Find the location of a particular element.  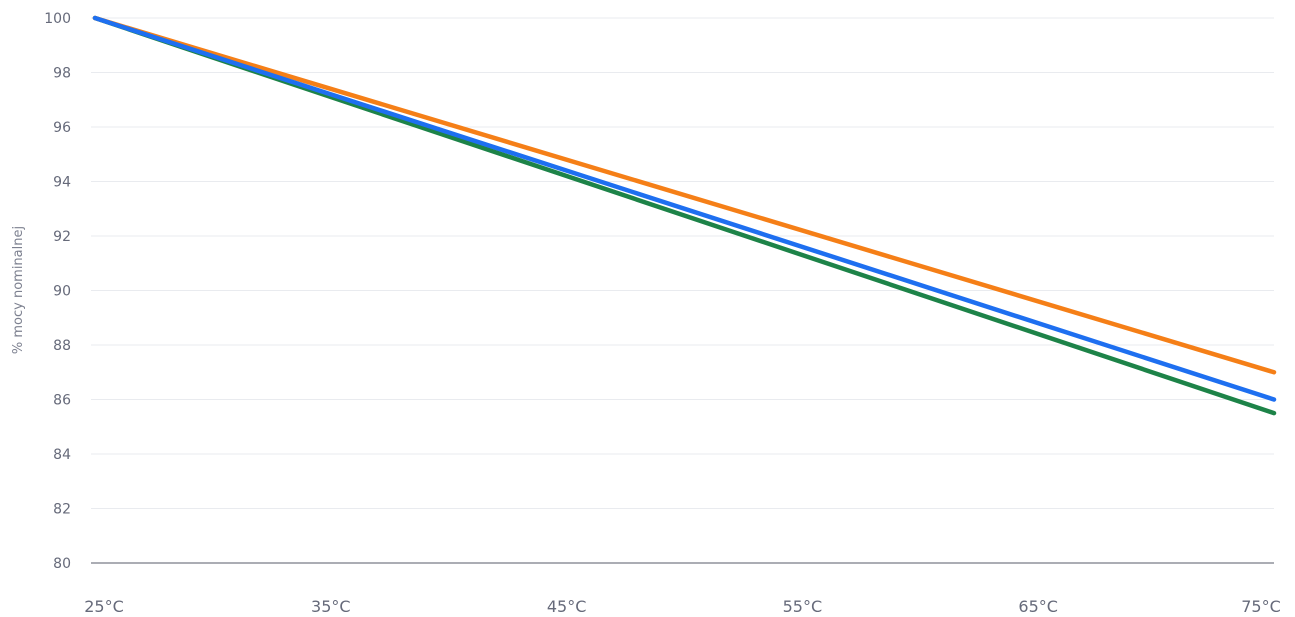

y-tick-label: 92 is located at coordinates (62, 237).